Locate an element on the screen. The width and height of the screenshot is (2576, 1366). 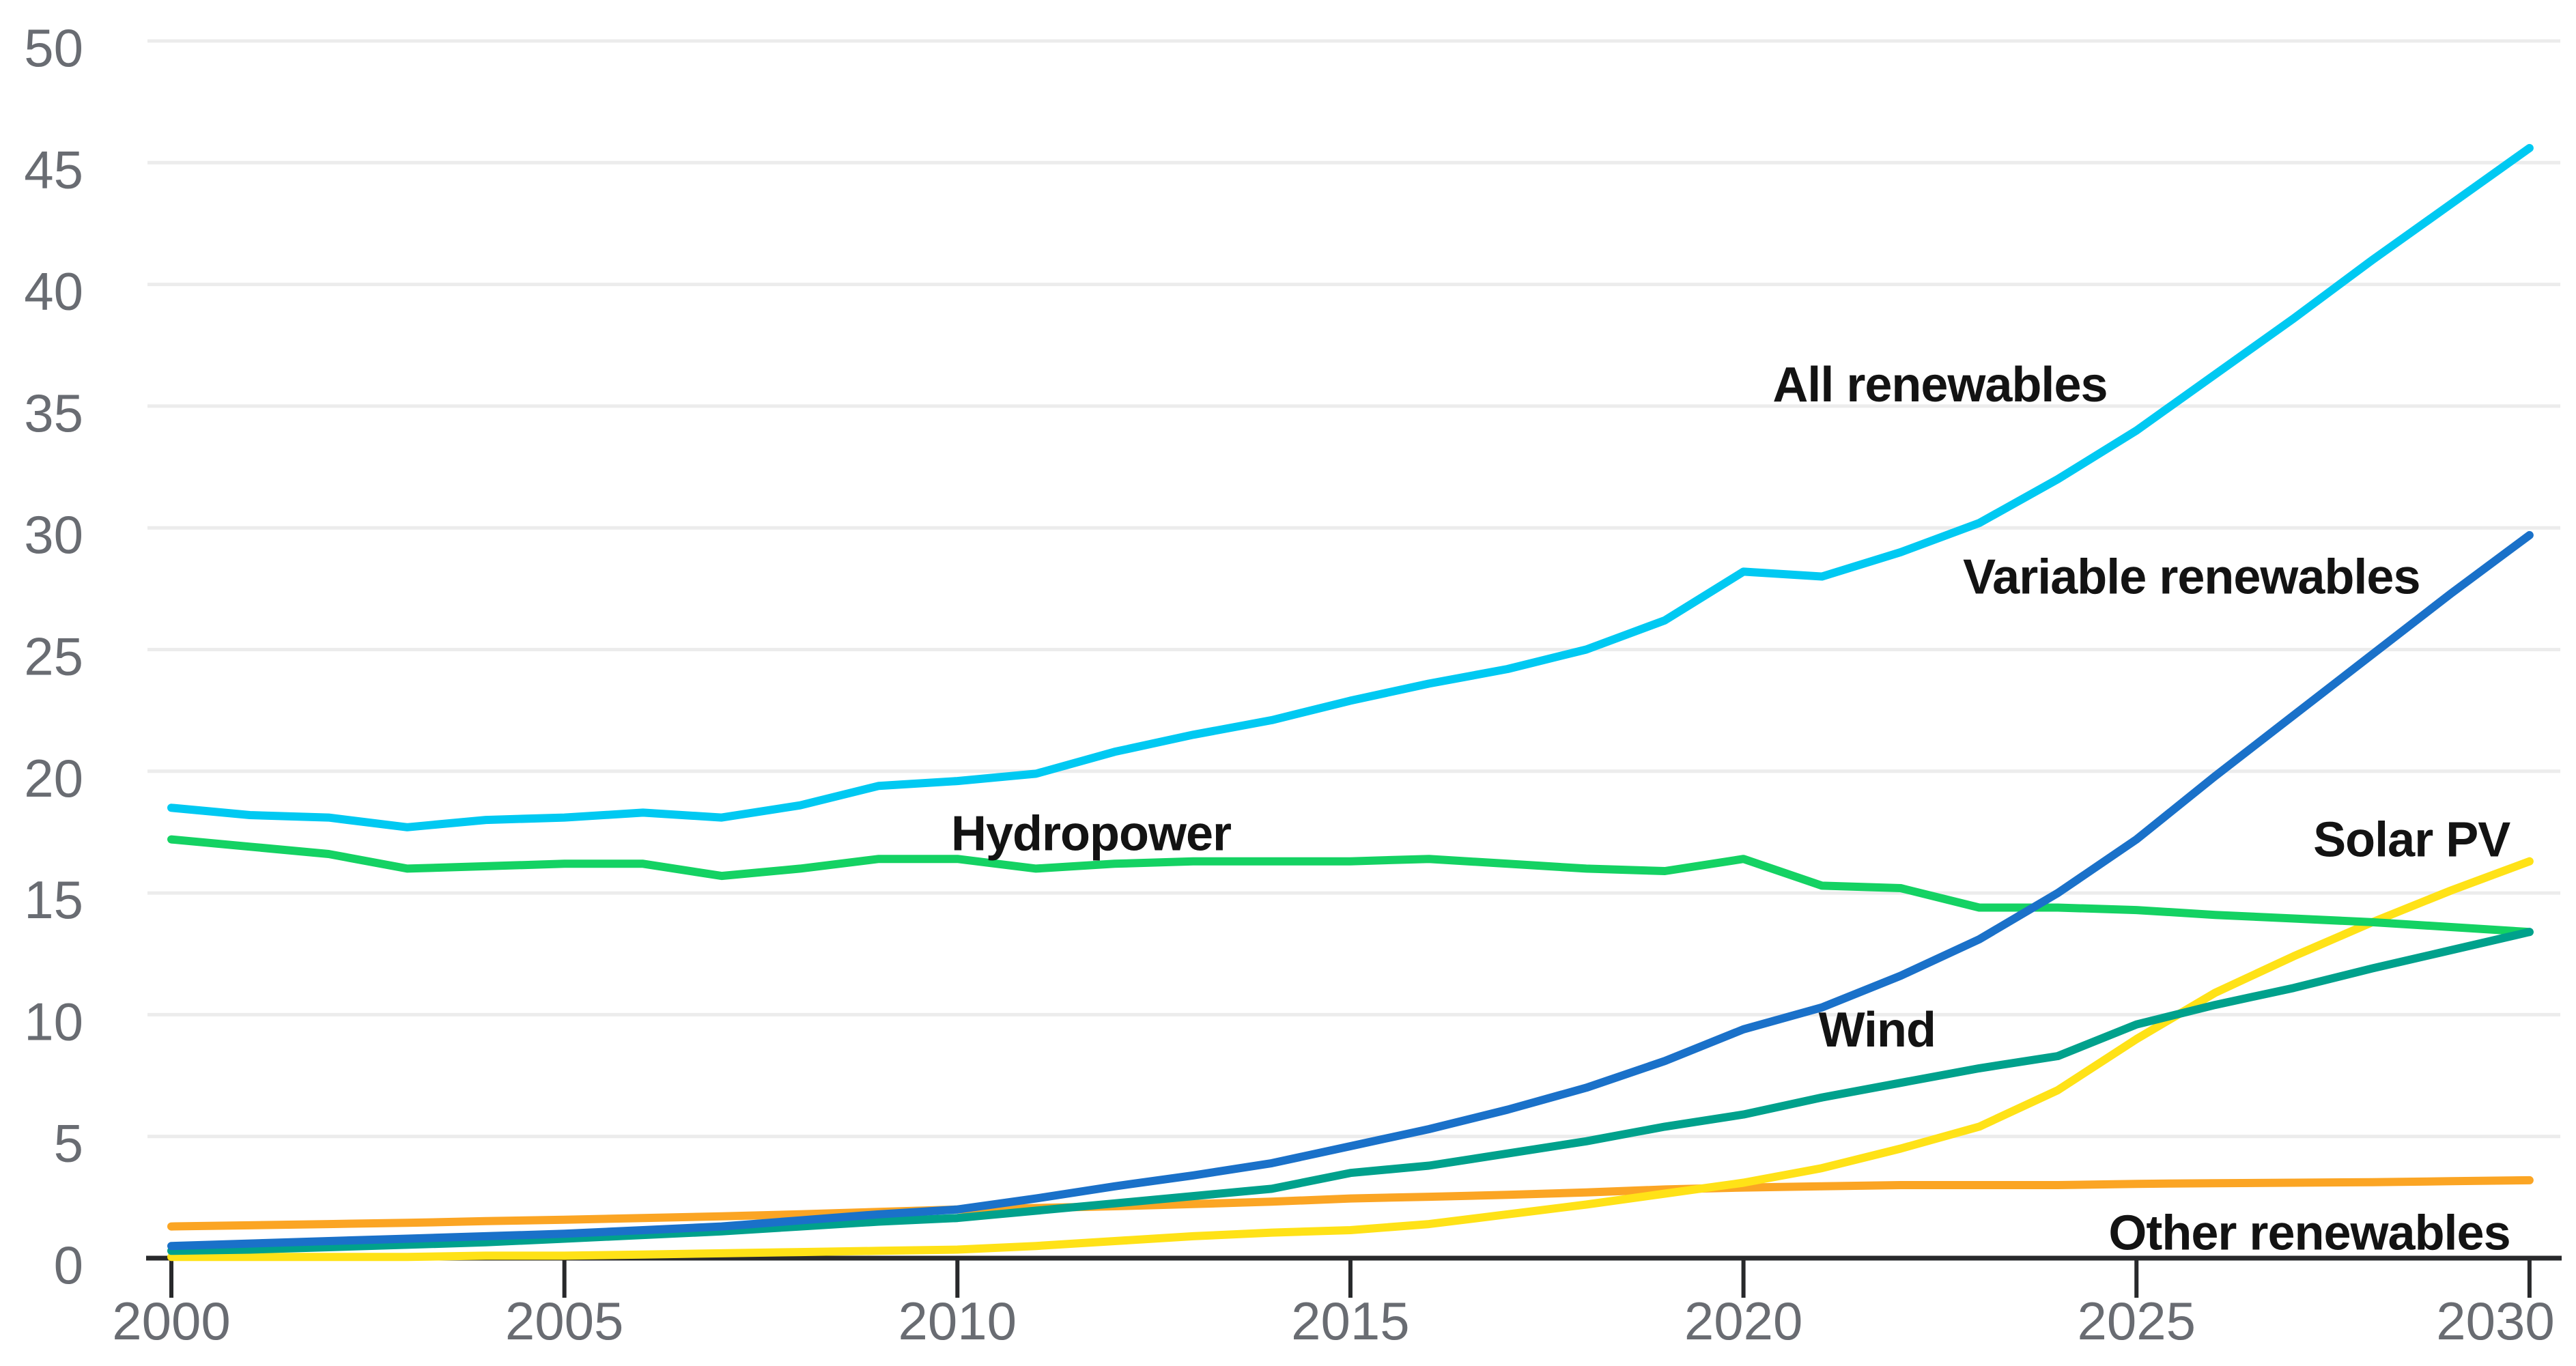
x-axis-ticks is located at coordinates (1350, 1279).